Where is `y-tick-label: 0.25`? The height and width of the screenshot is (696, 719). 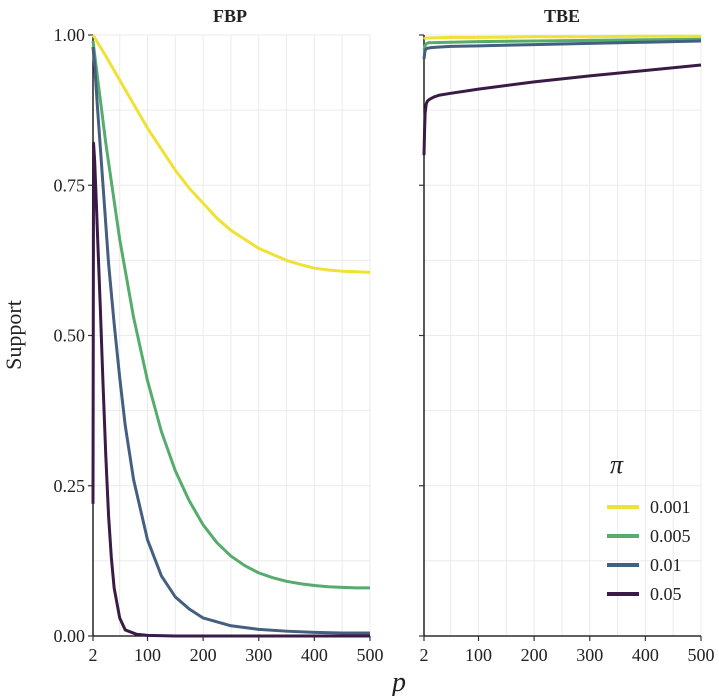 y-tick-label: 0.25 is located at coordinates (70, 486).